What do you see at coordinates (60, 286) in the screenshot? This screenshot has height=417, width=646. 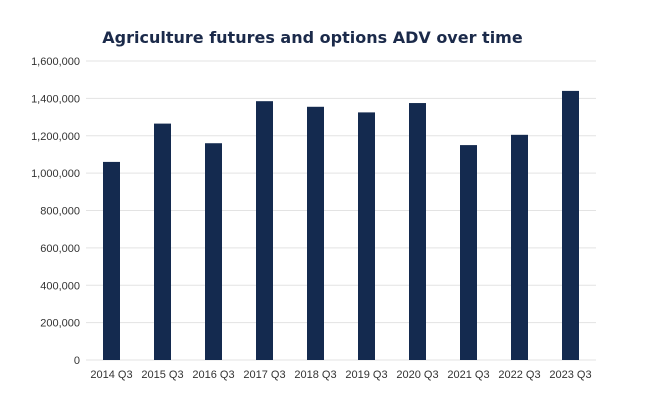 I see `y-tick-label: 400,000` at bounding box center [60, 286].